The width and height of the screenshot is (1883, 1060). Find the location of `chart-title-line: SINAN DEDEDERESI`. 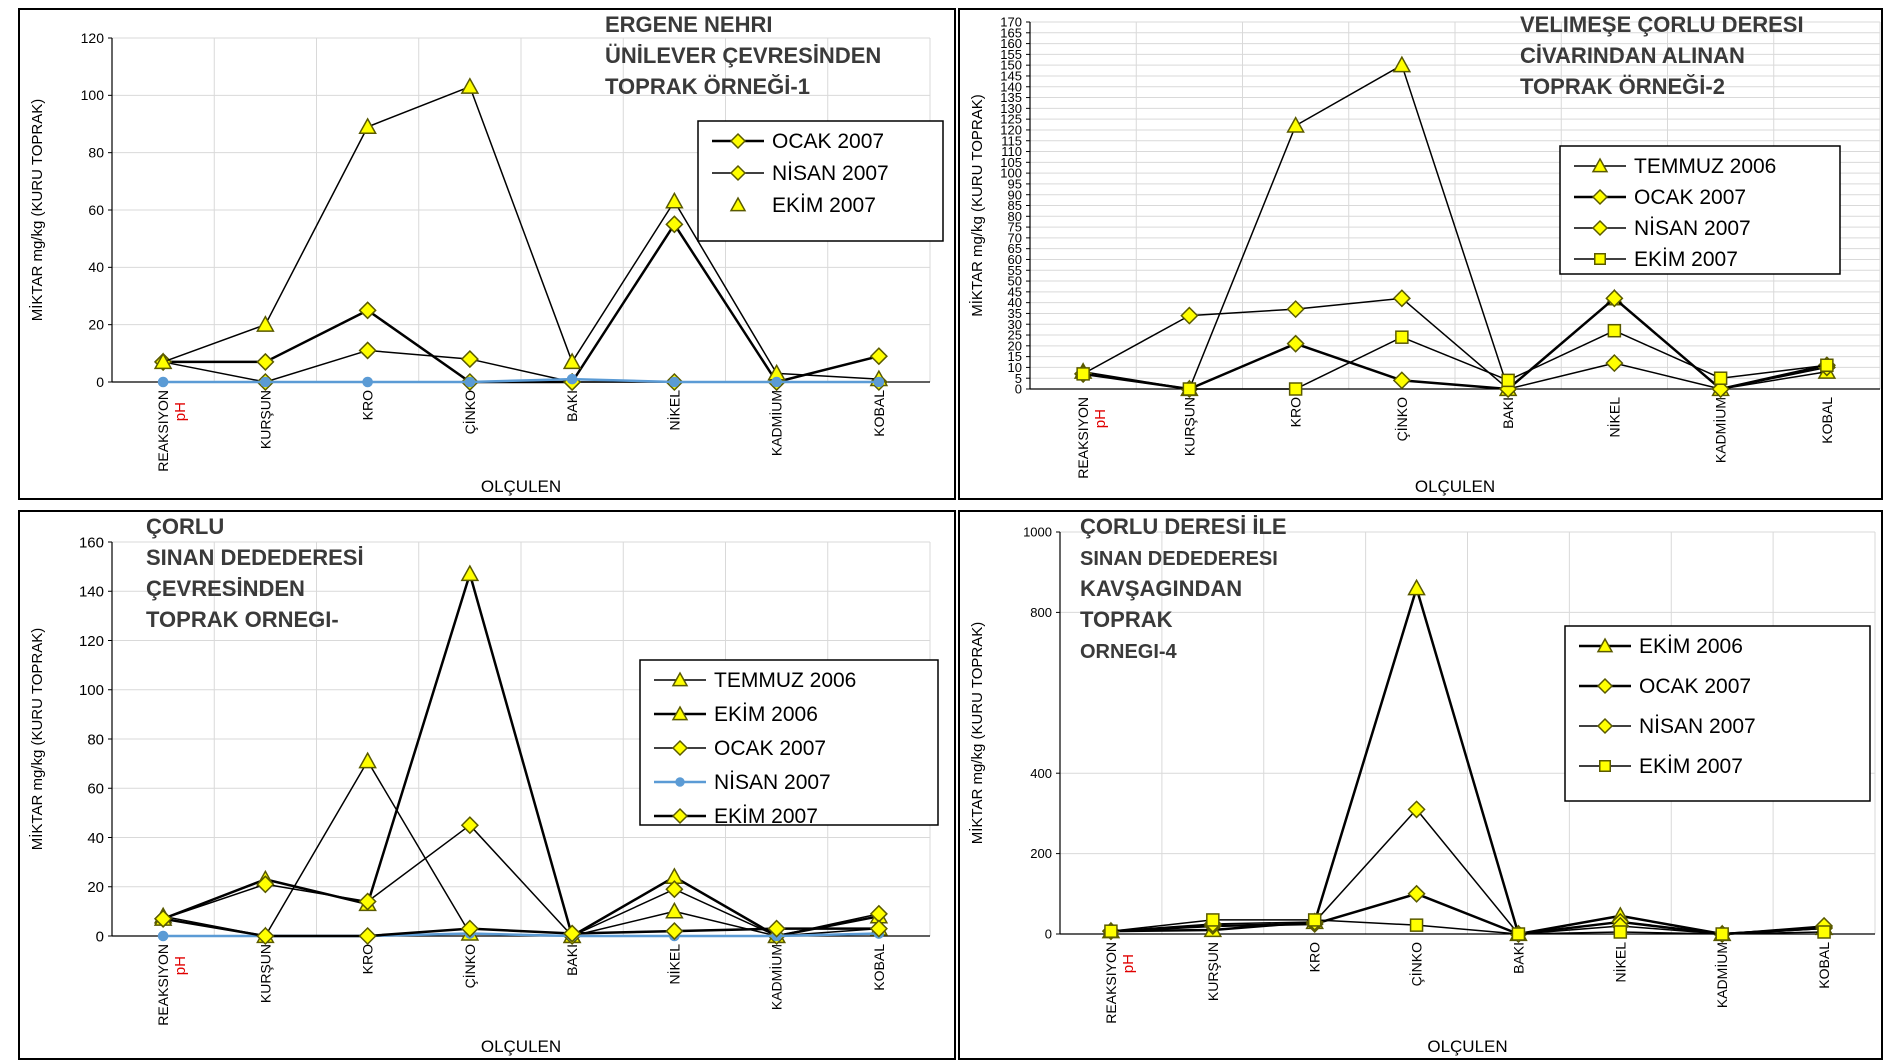

chart-title-line: SINAN DEDEDERESI is located at coordinates (1179, 559).